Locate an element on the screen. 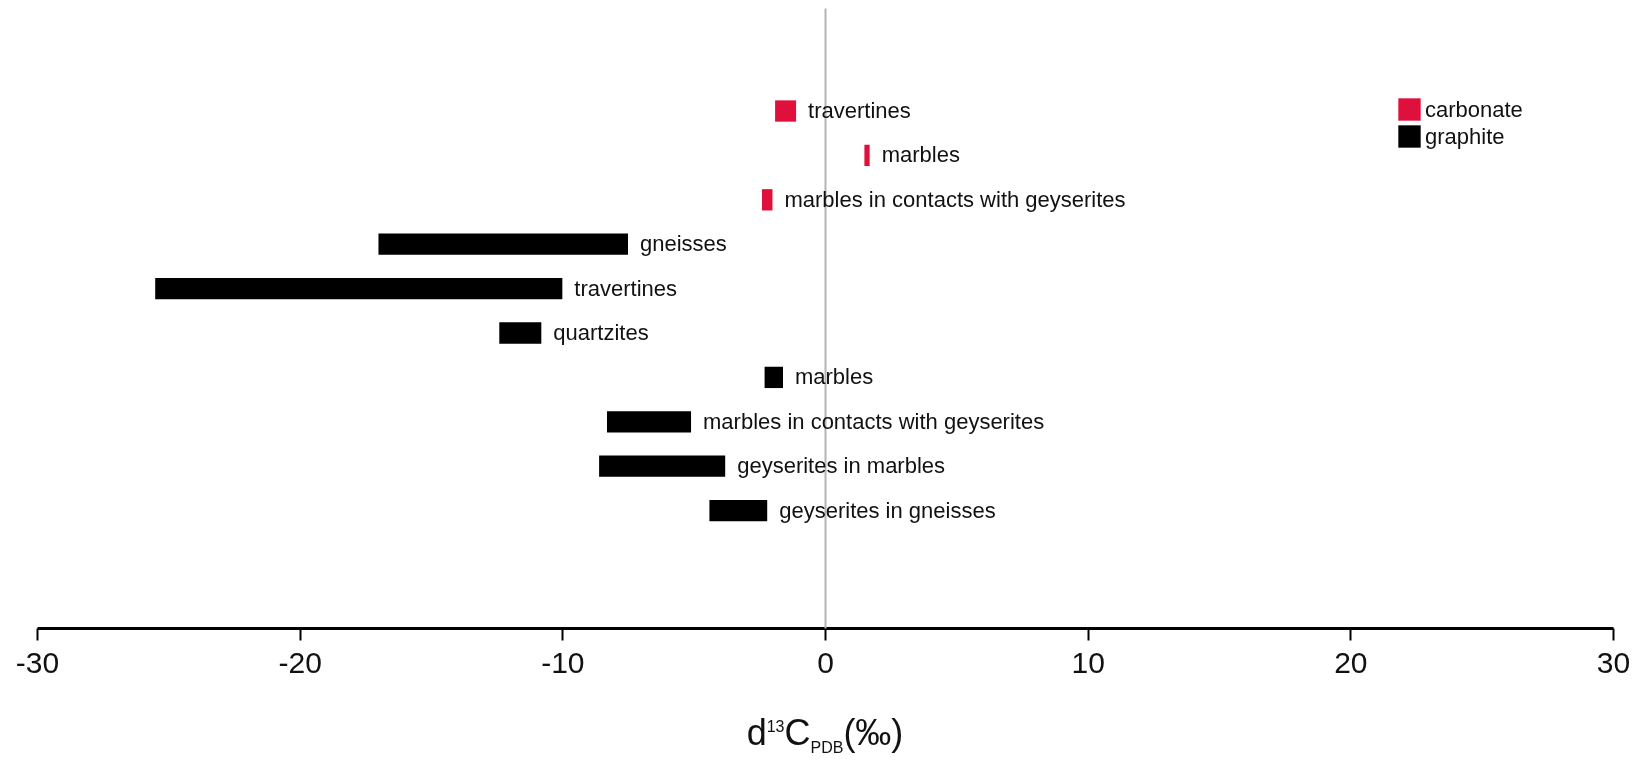  x-tick-label: 30 is located at coordinates (1613, 662).